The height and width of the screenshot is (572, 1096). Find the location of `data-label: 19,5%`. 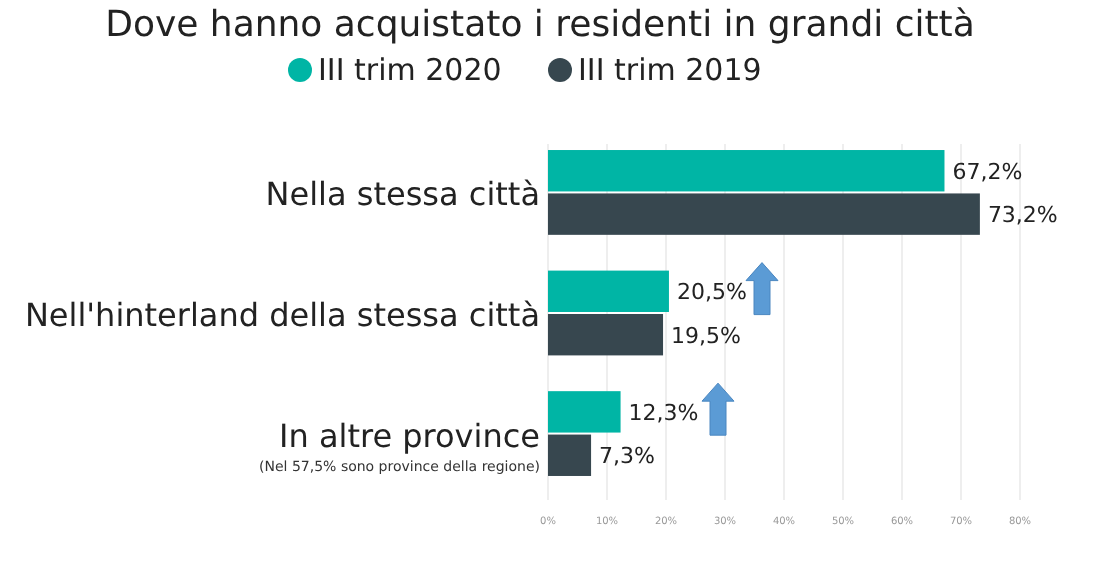

data-label: 19,5% is located at coordinates (706, 335).